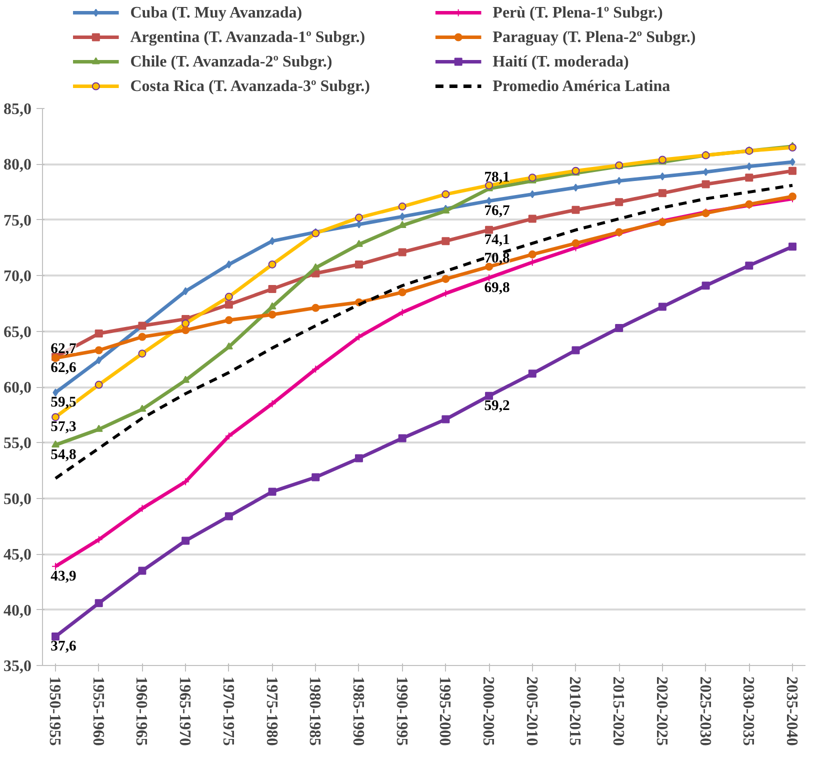 This screenshot has height=774, width=827. I want to click on x-tick-label: 2015-2020, so click(618, 711).